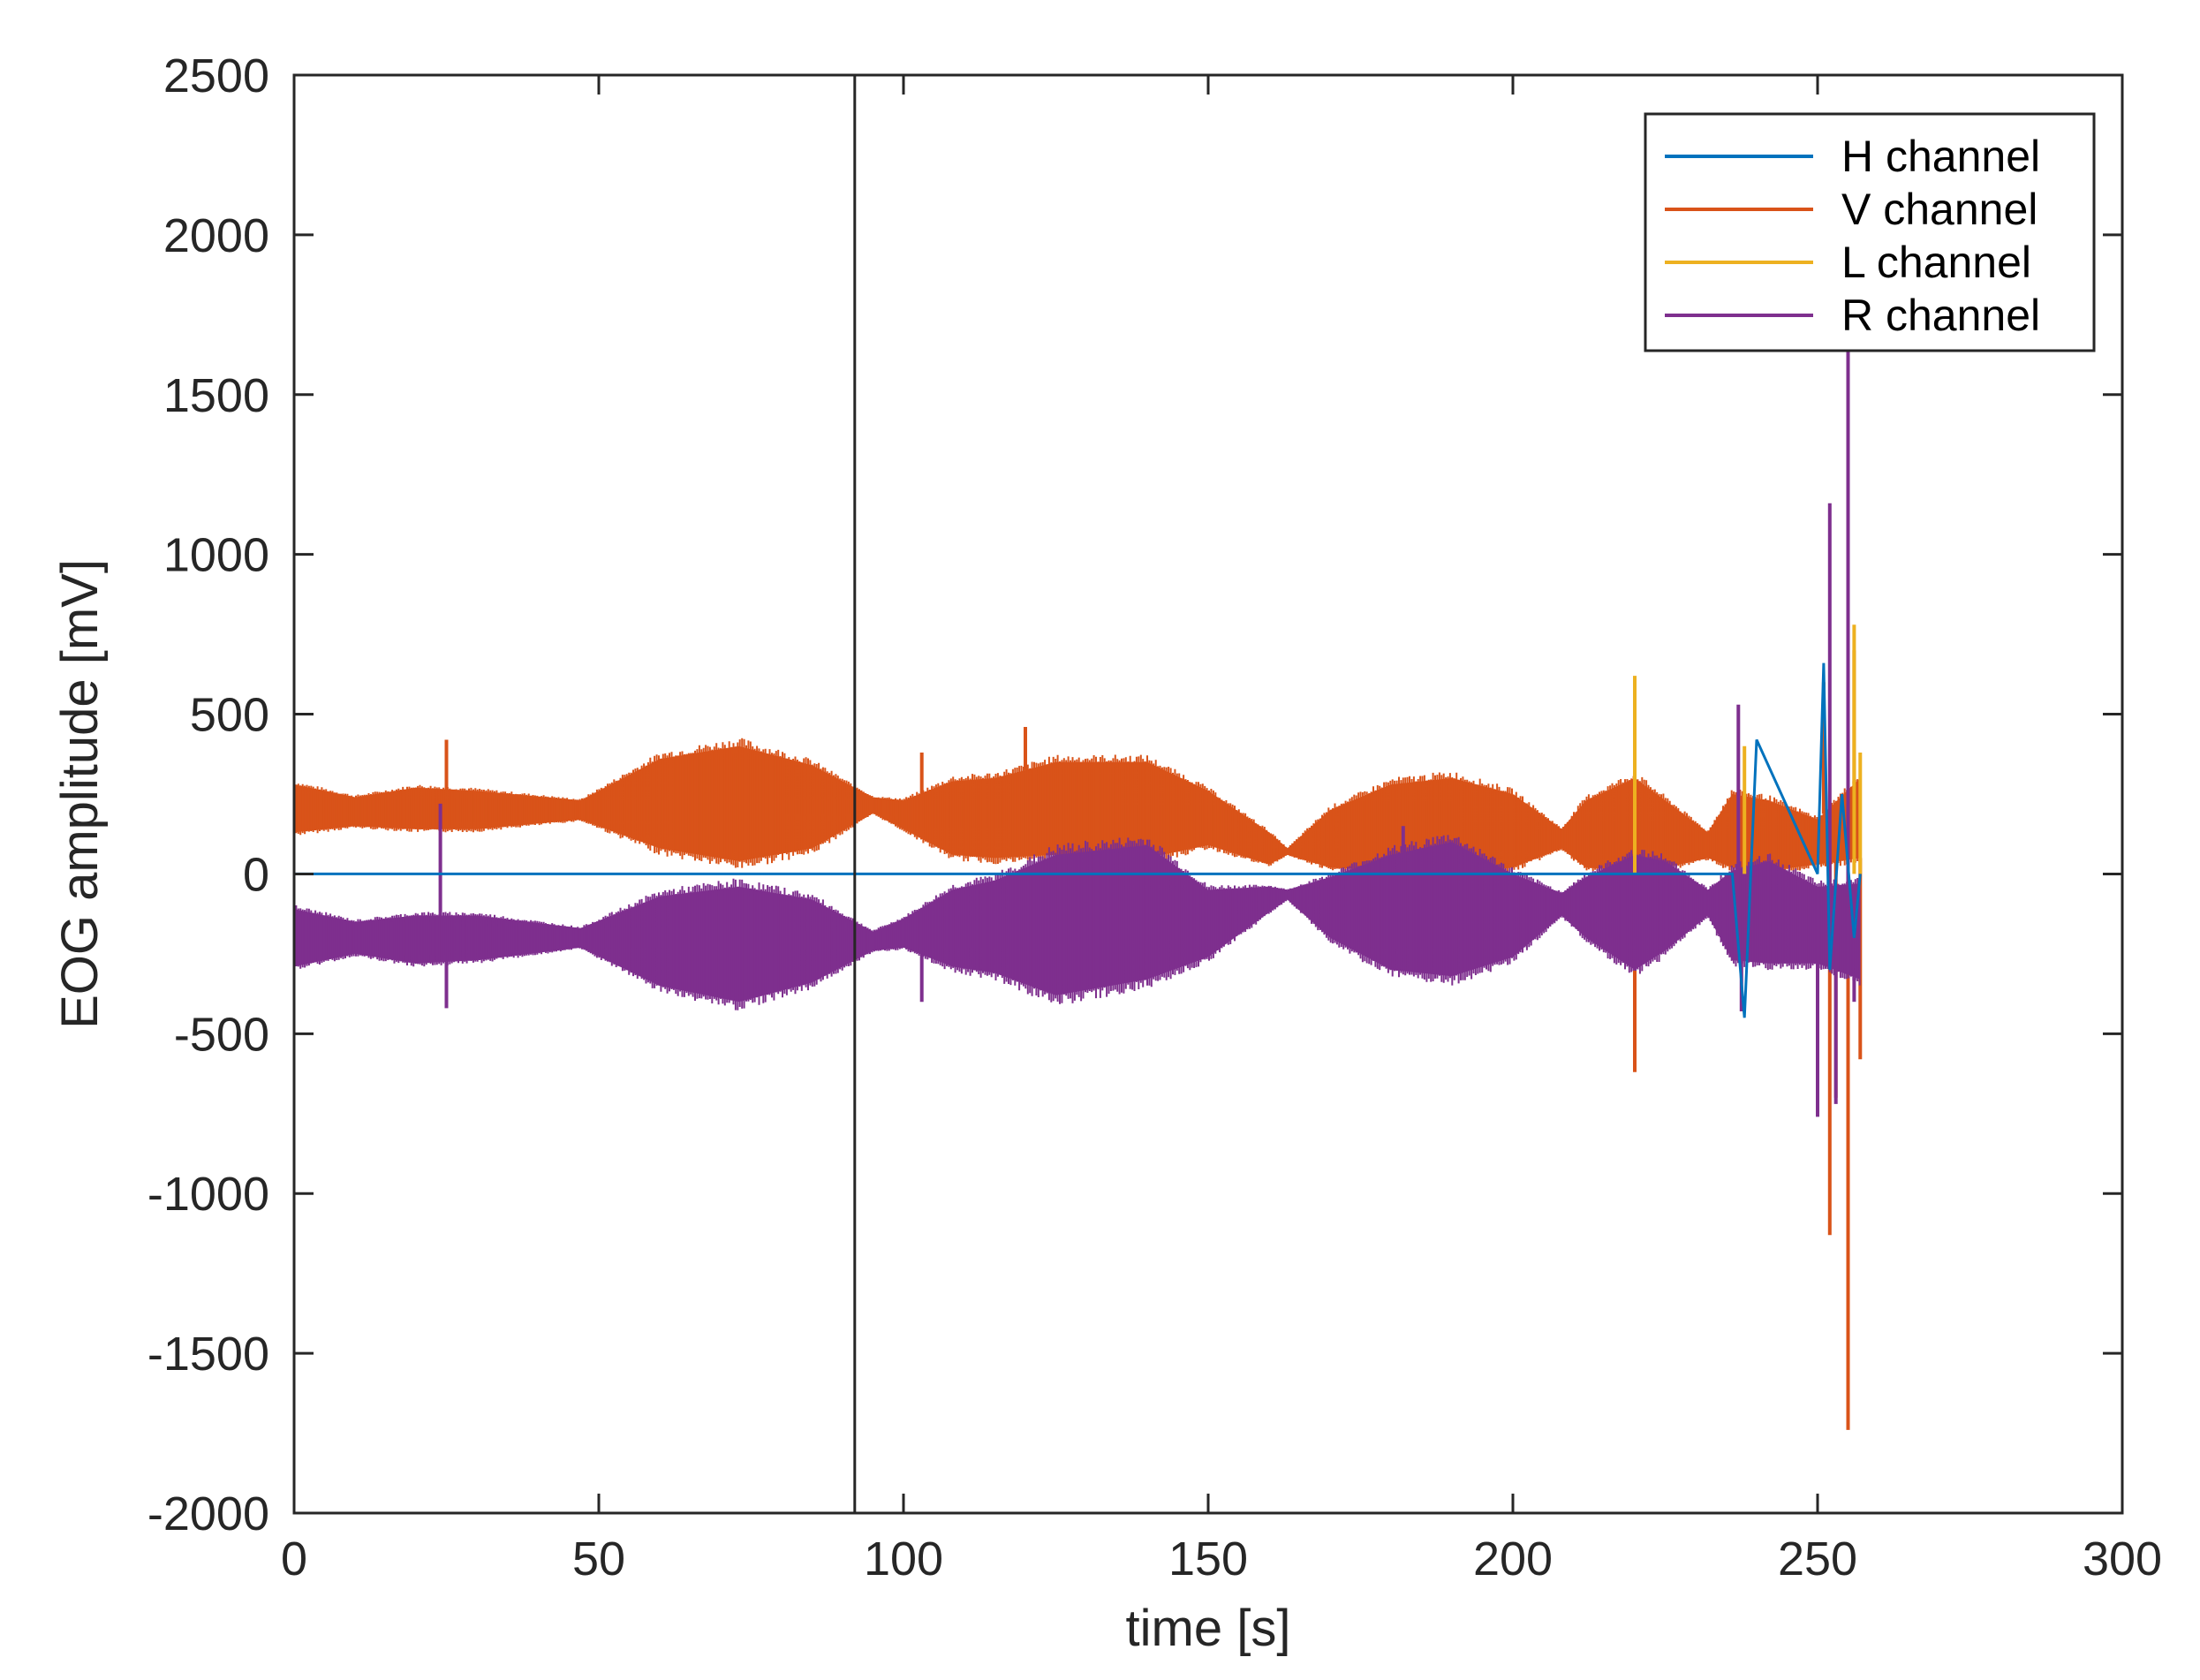 The height and width of the screenshot is (1680, 2200). Describe the element at coordinates (1936, 262) in the screenshot. I see `legend-label: L channel` at that location.